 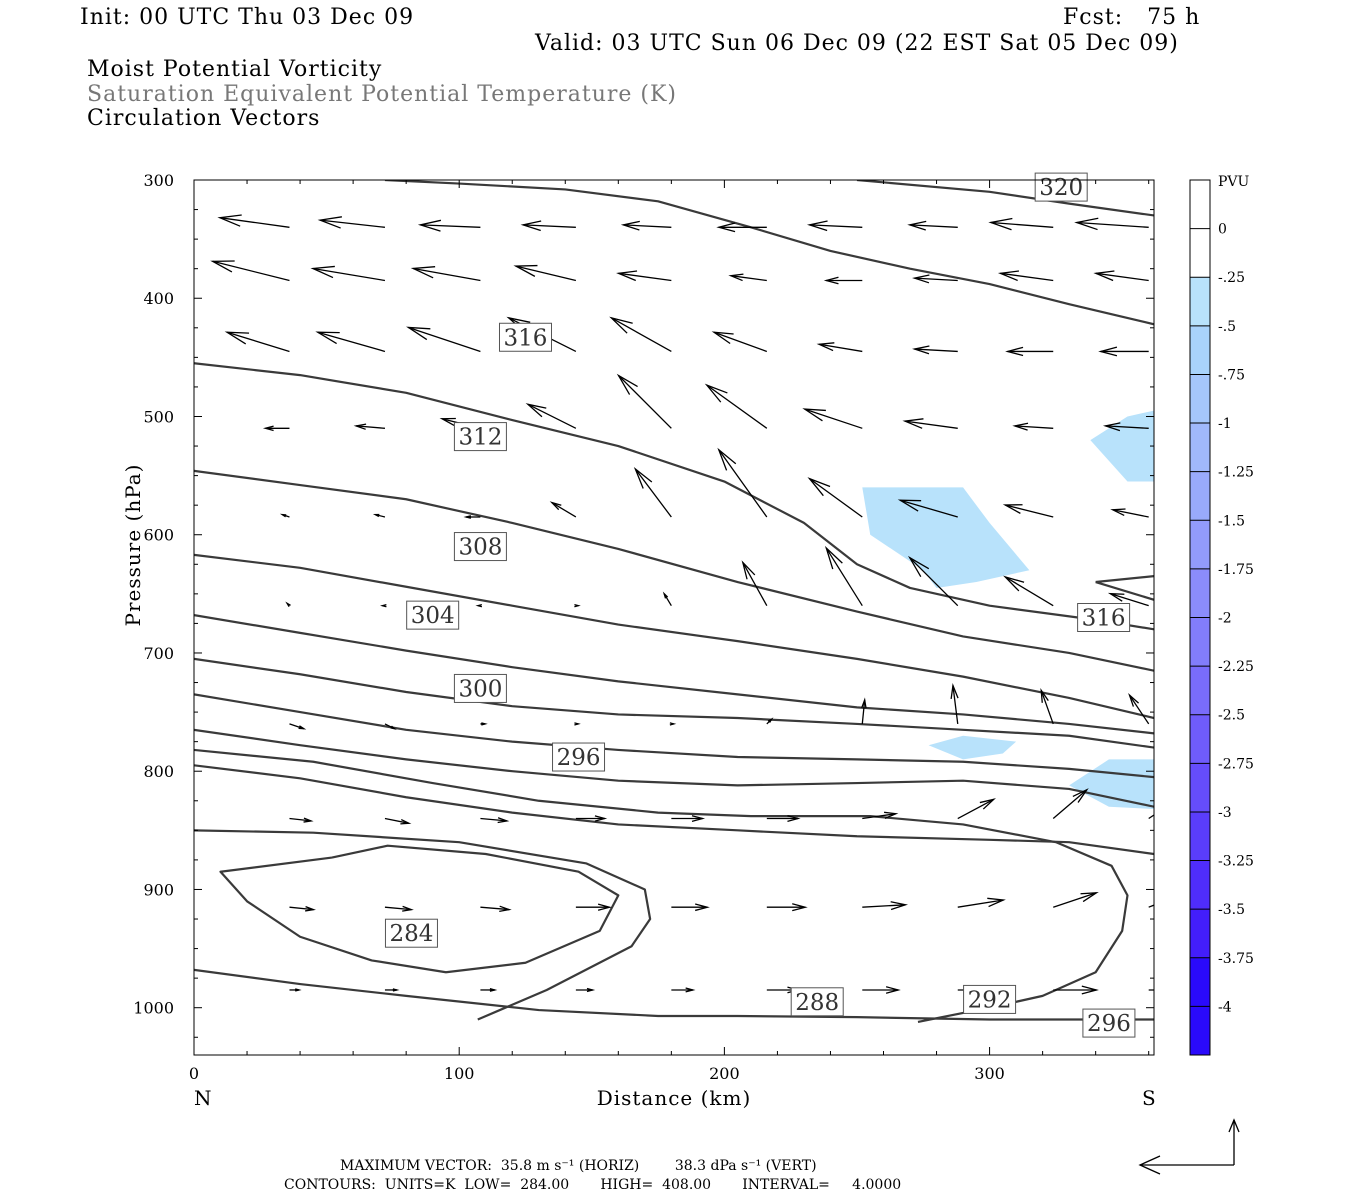 I want to click on x-end-label-south: S, so click(x=1149, y=1098).